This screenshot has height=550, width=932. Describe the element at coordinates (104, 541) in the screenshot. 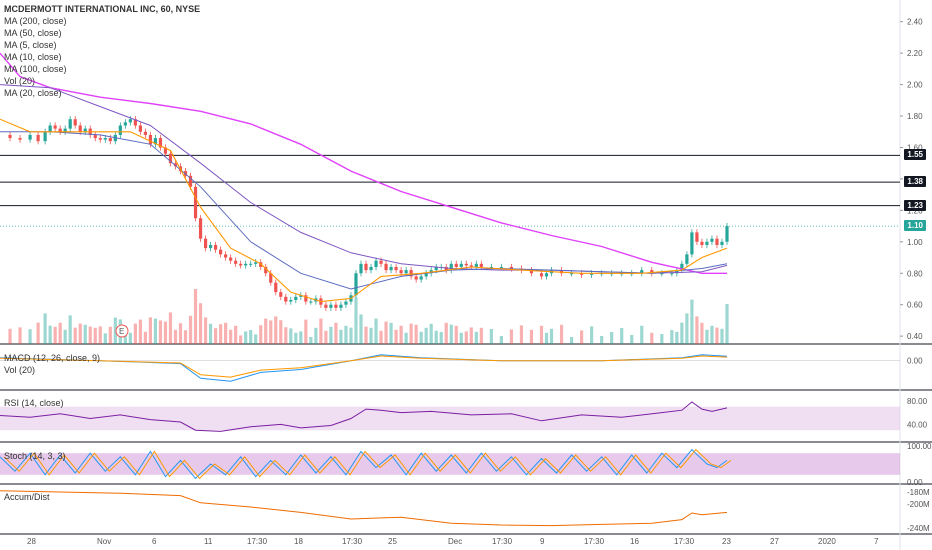

I see `time-axis-label: Nov` at that location.